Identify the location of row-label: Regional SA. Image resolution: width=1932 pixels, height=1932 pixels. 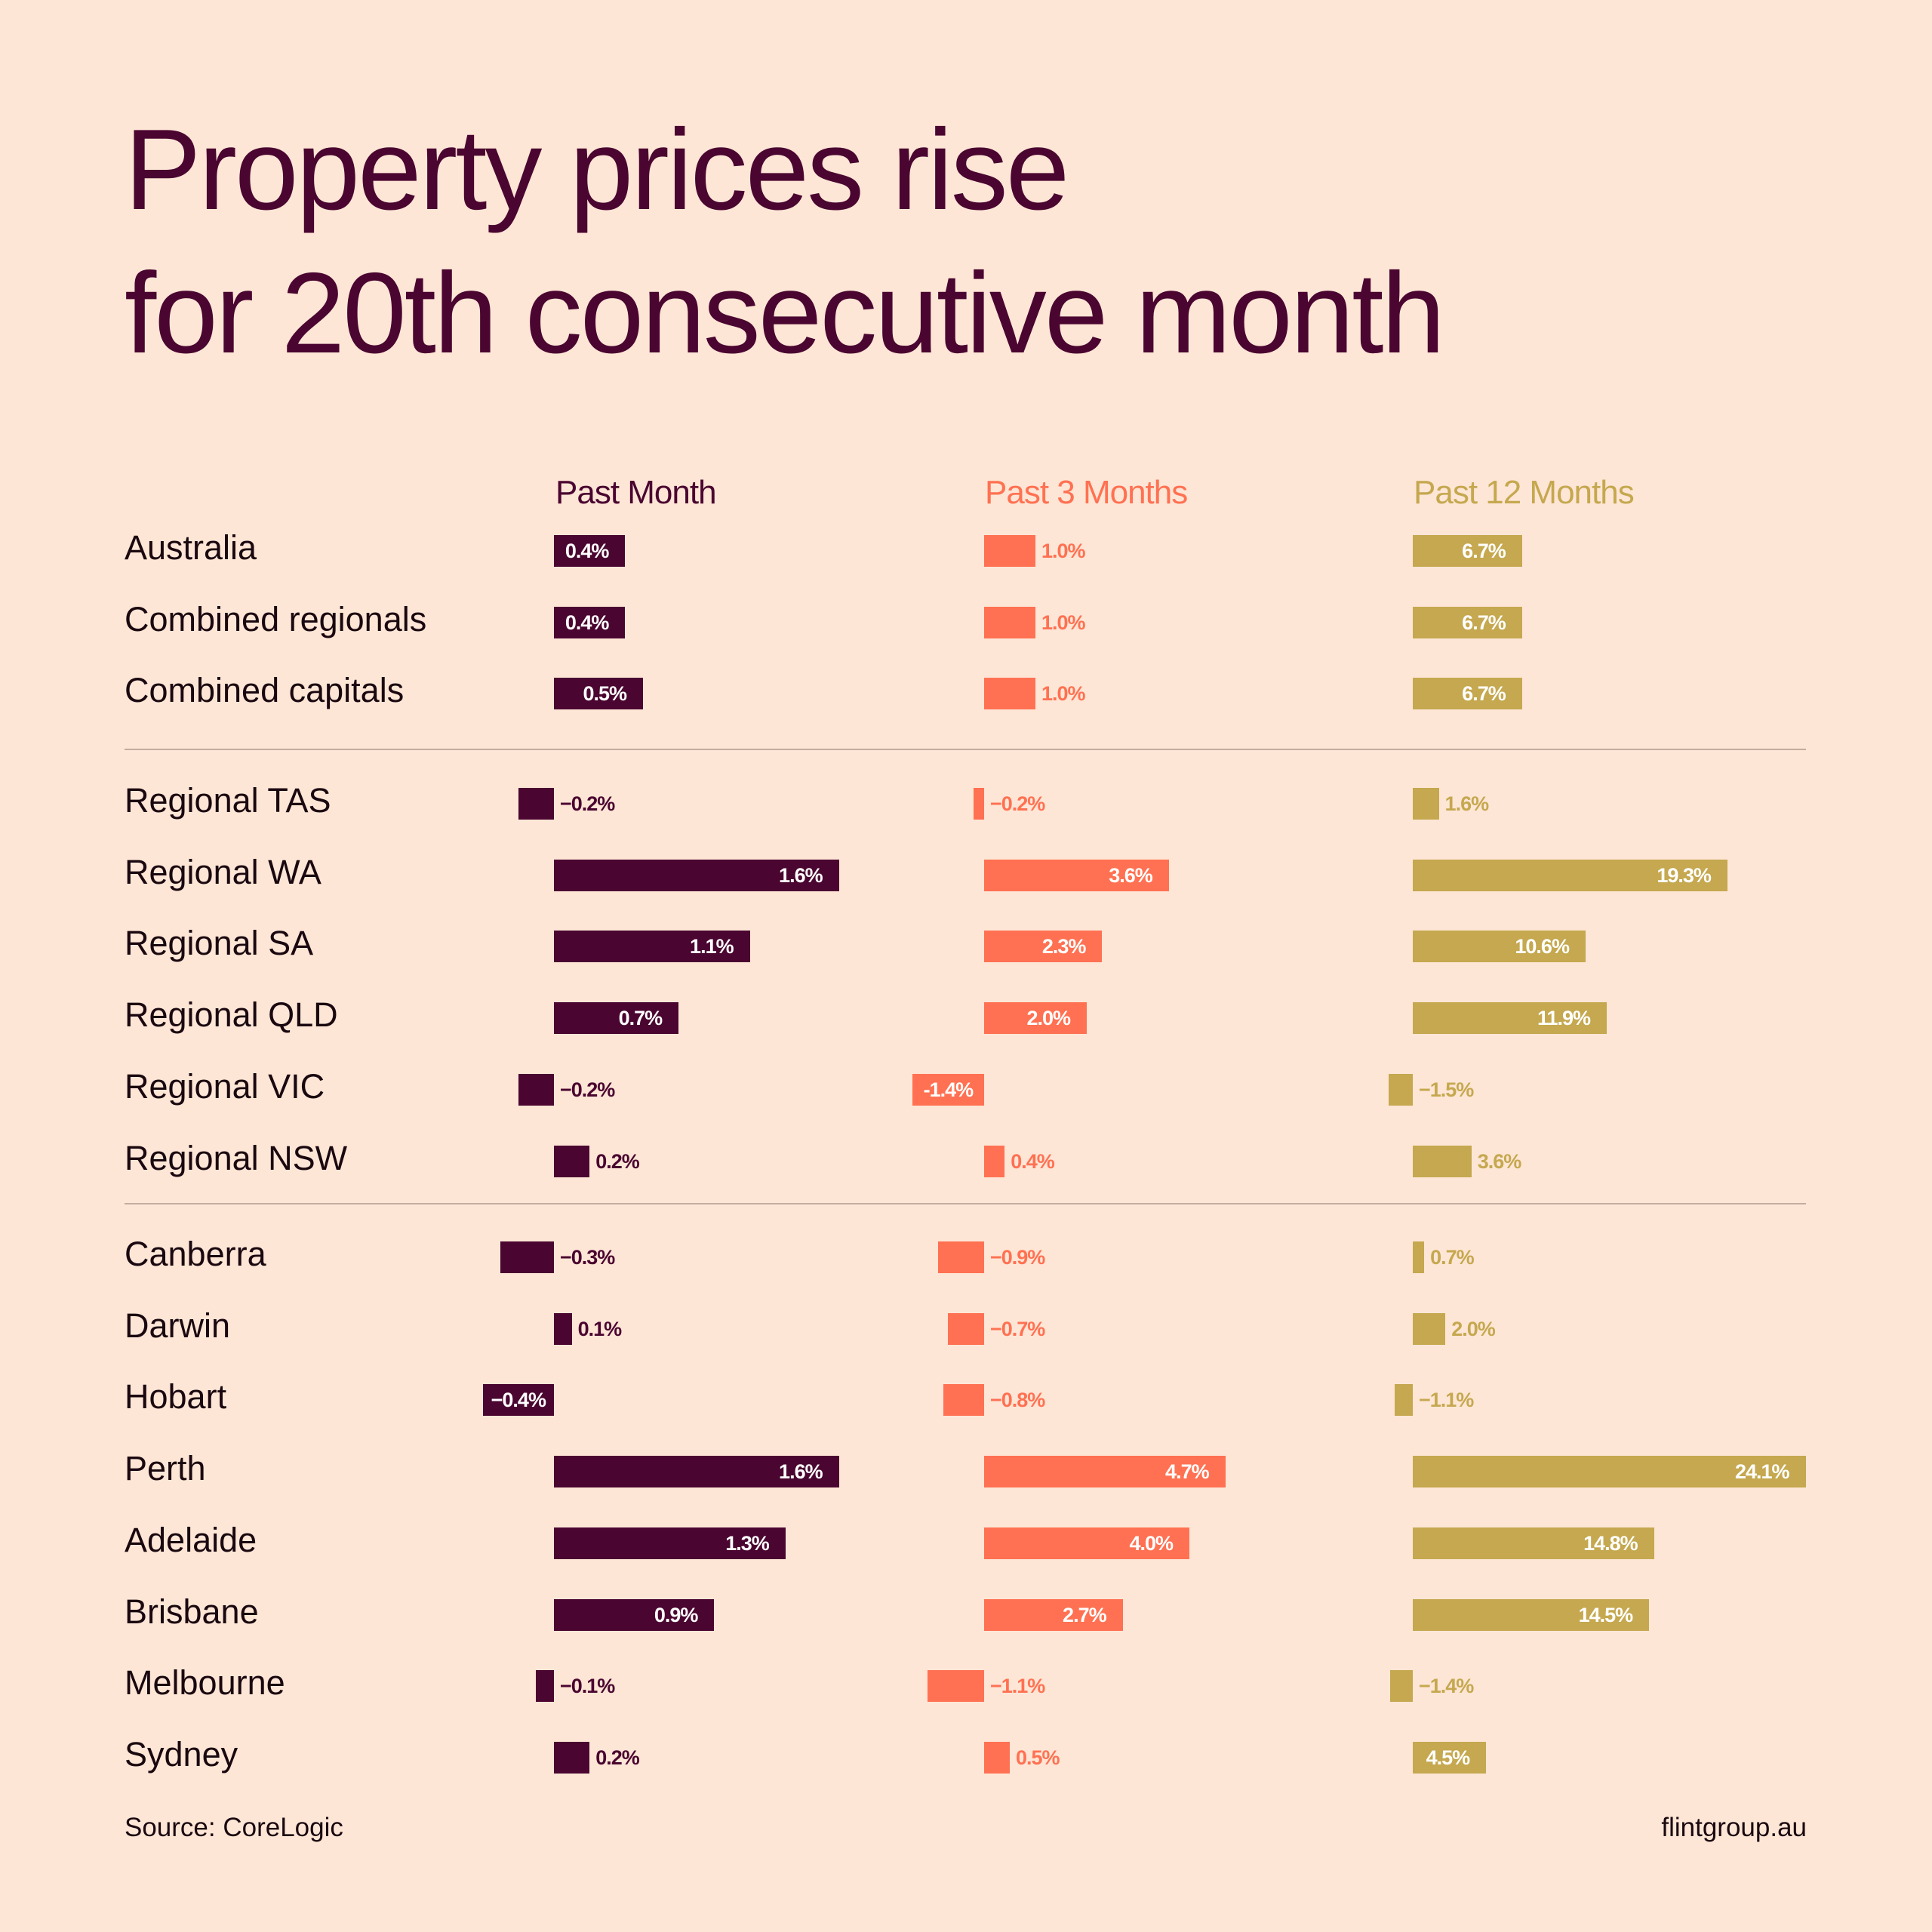
(219, 943).